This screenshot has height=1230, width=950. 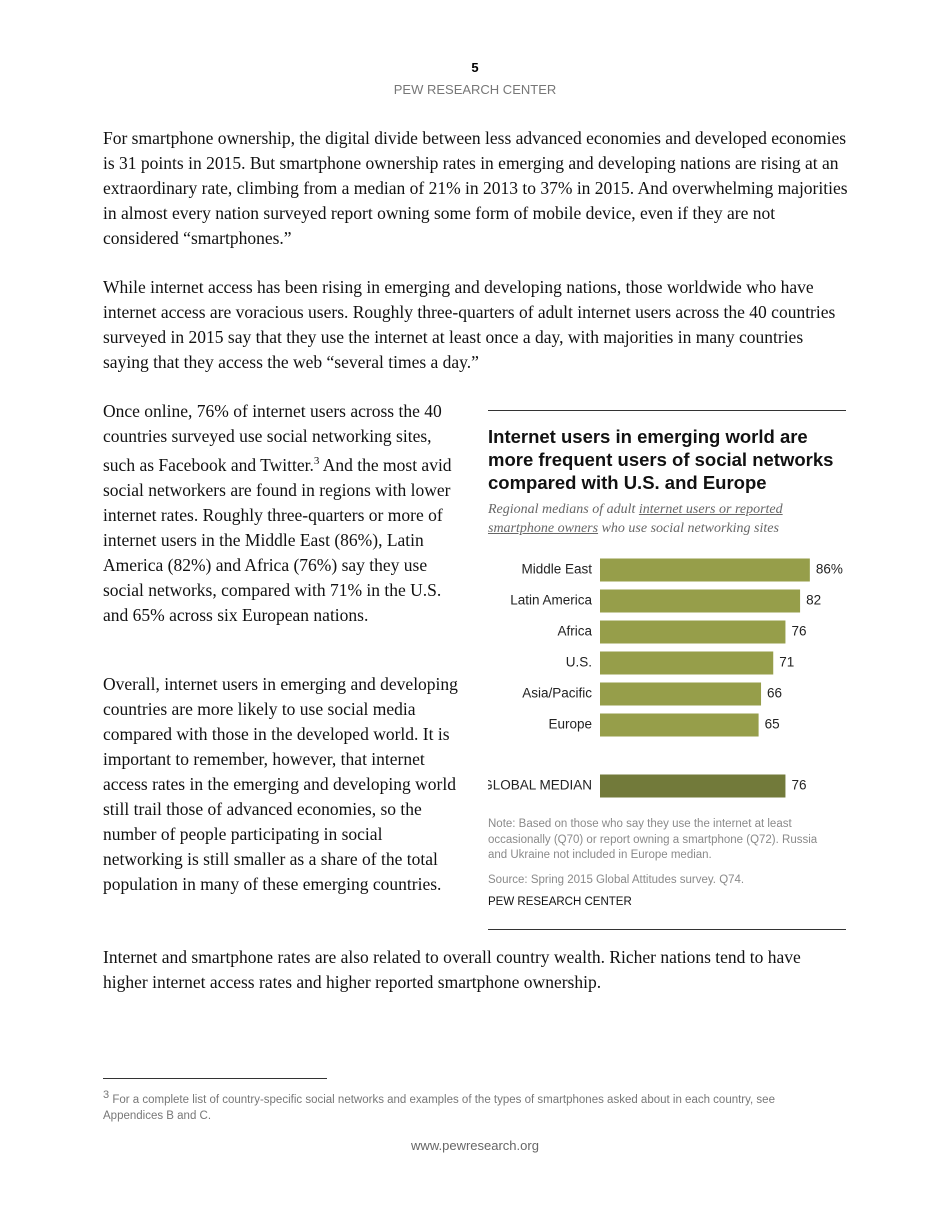 What do you see at coordinates (574, 631) in the screenshot?
I see `category-label: Africa` at bounding box center [574, 631].